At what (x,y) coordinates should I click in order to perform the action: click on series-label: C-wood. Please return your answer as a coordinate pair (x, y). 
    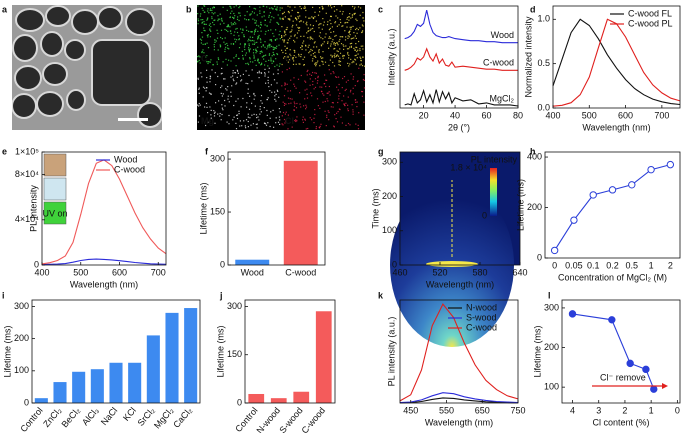
    Looking at the image, I should click on (498, 63).